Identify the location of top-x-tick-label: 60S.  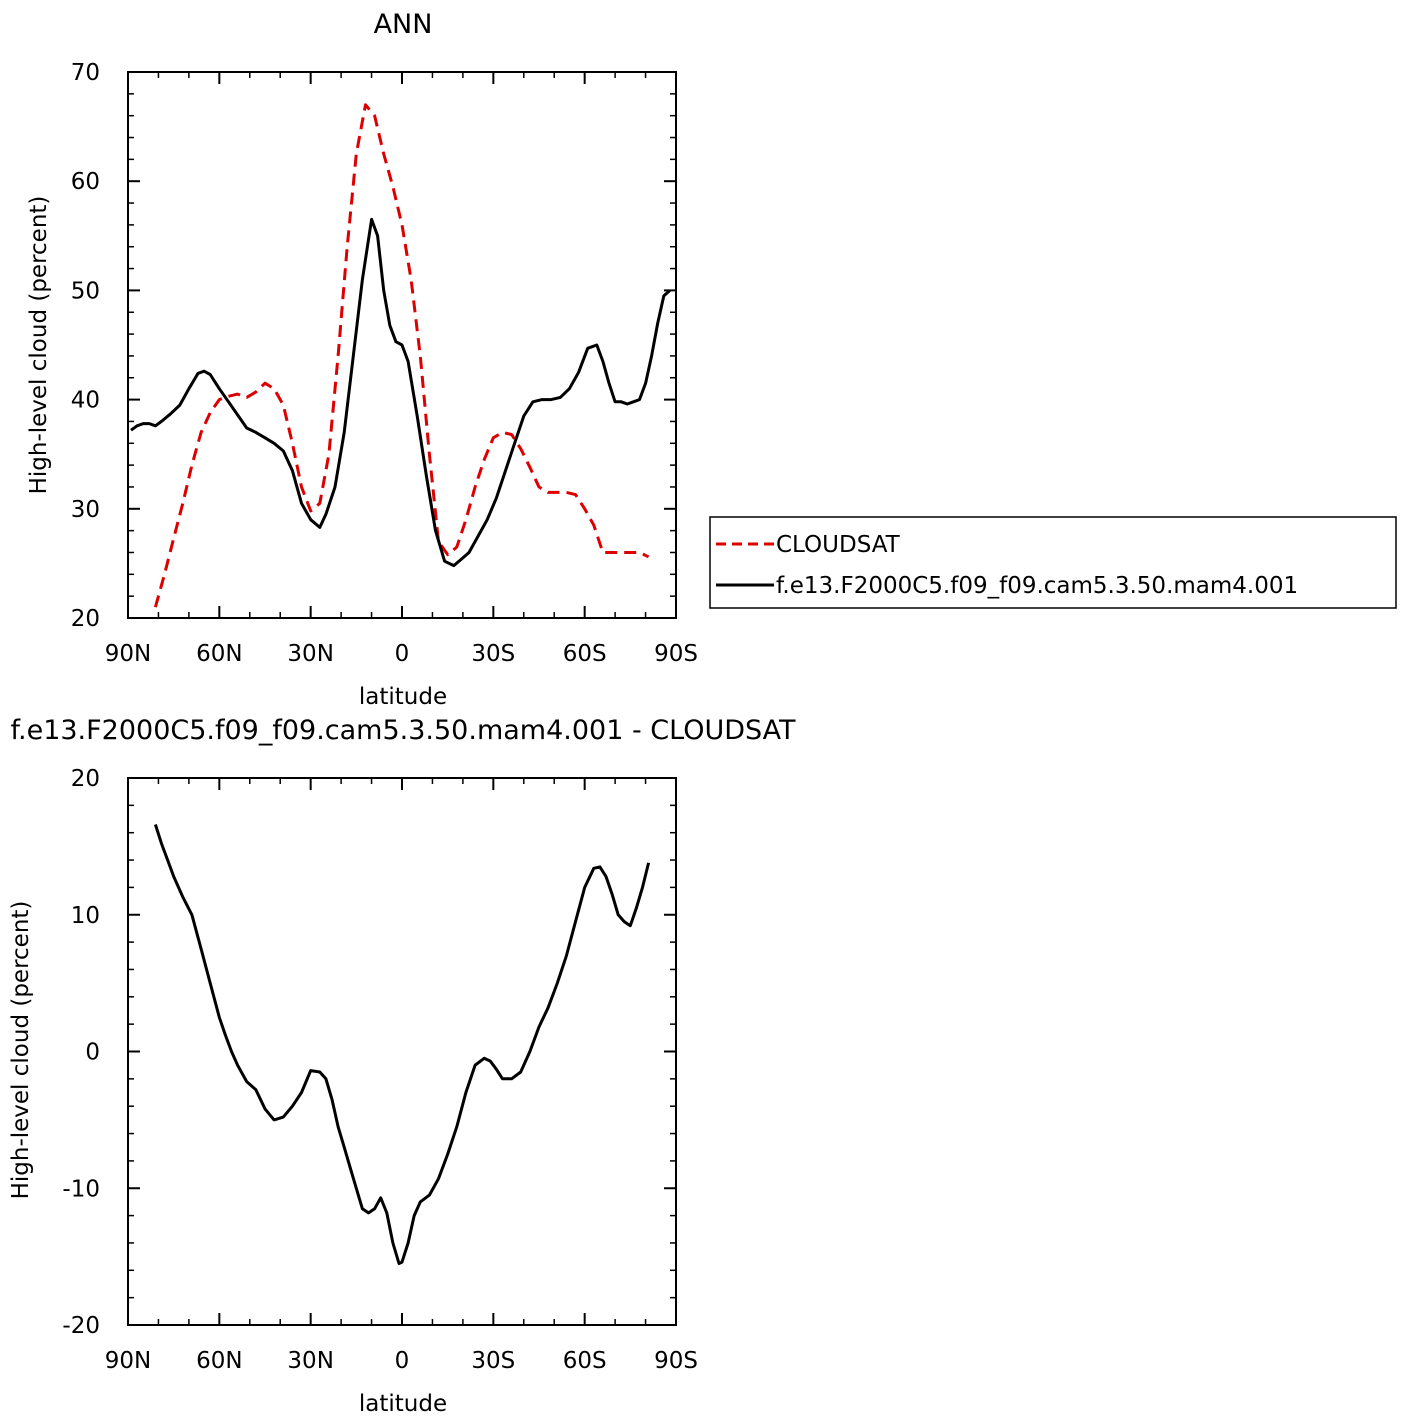
(585, 654).